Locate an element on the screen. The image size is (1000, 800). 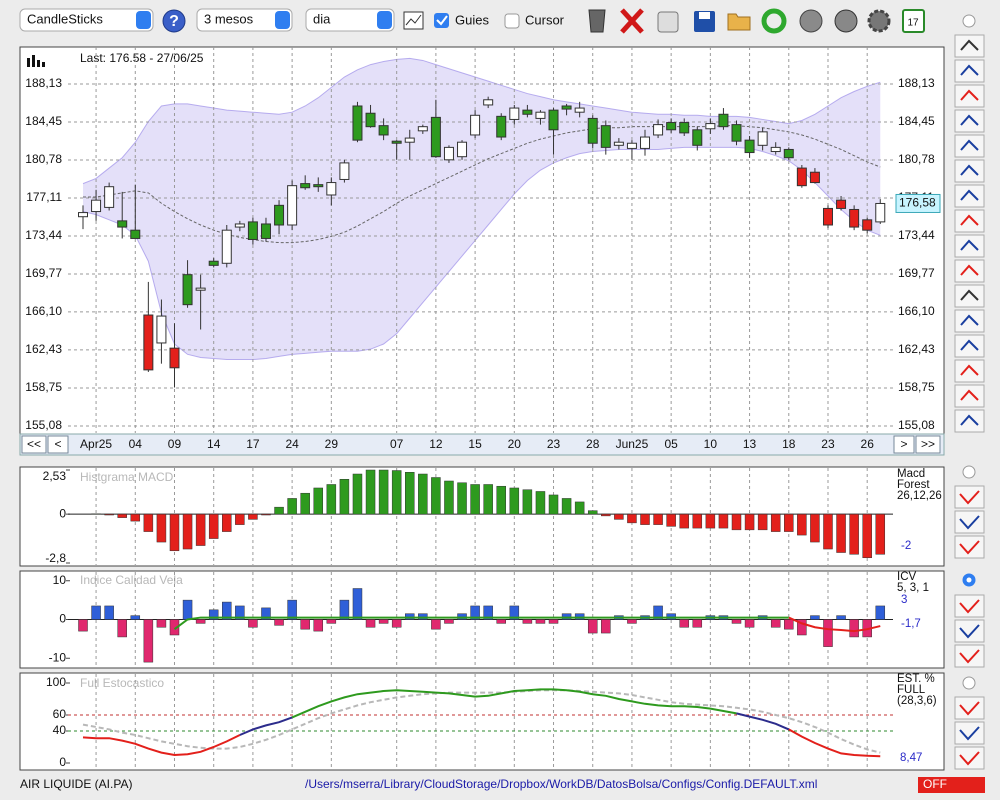
period-select is located at coordinates (244, 20).